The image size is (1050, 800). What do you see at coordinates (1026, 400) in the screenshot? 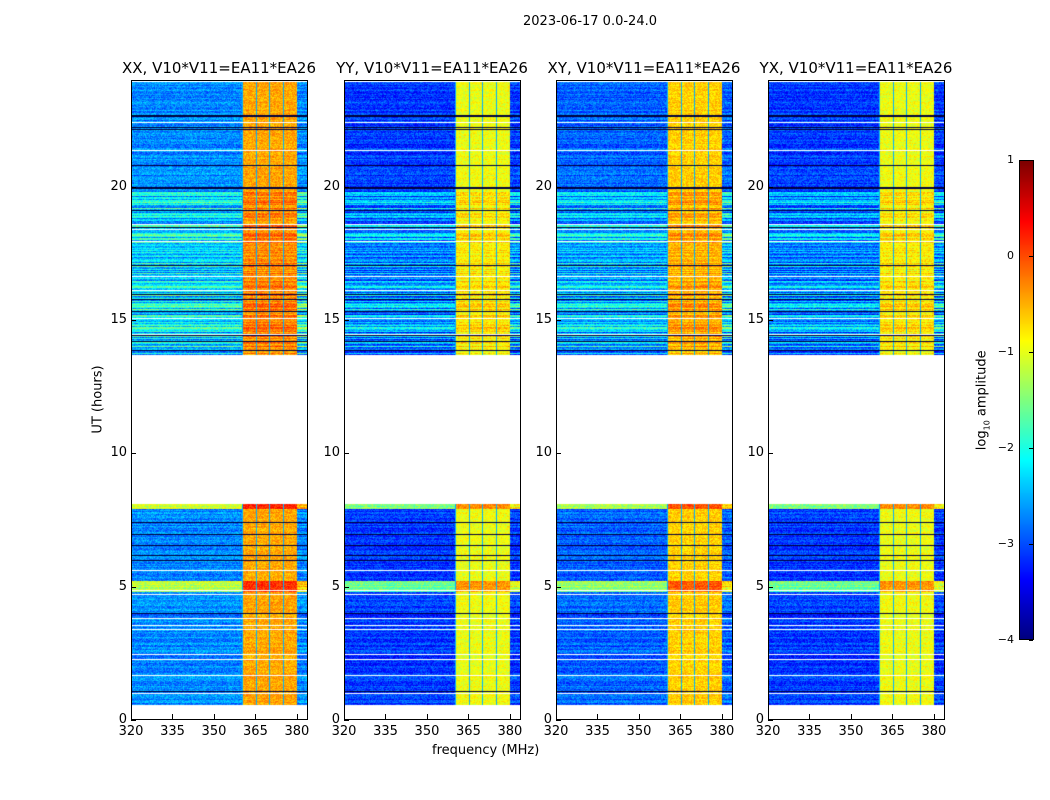
I see `colorbar` at bounding box center [1026, 400].